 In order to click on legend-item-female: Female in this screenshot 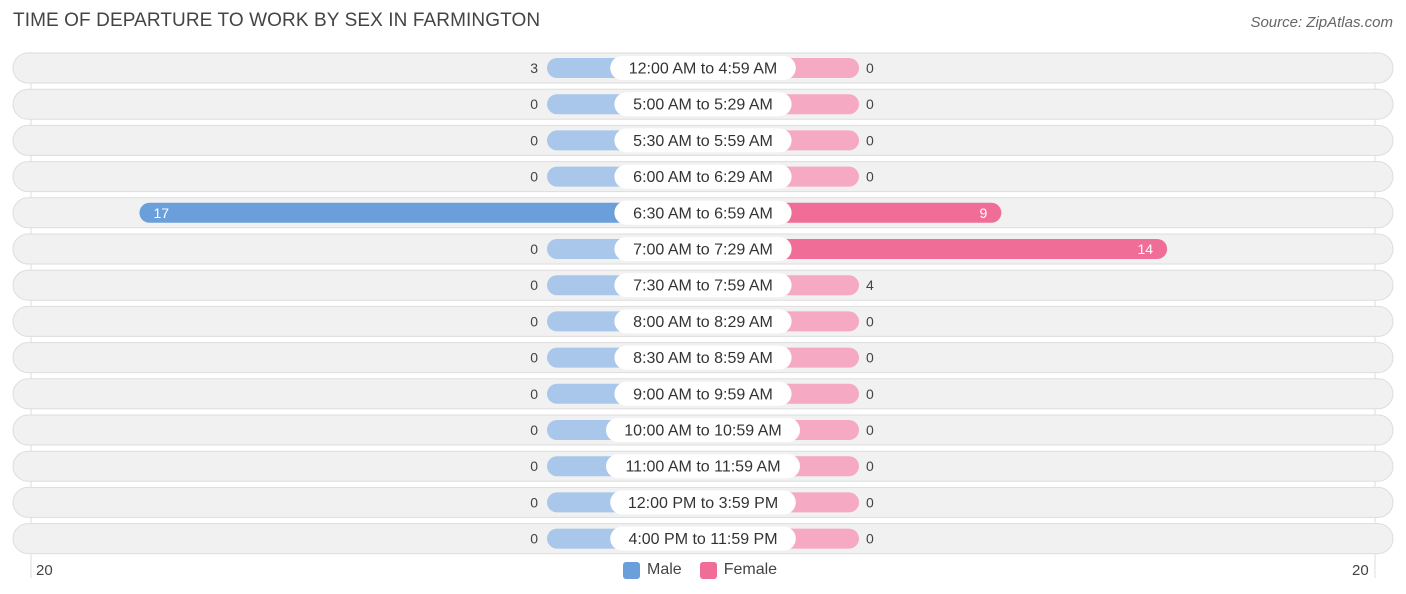, I will do `click(738, 570)`.